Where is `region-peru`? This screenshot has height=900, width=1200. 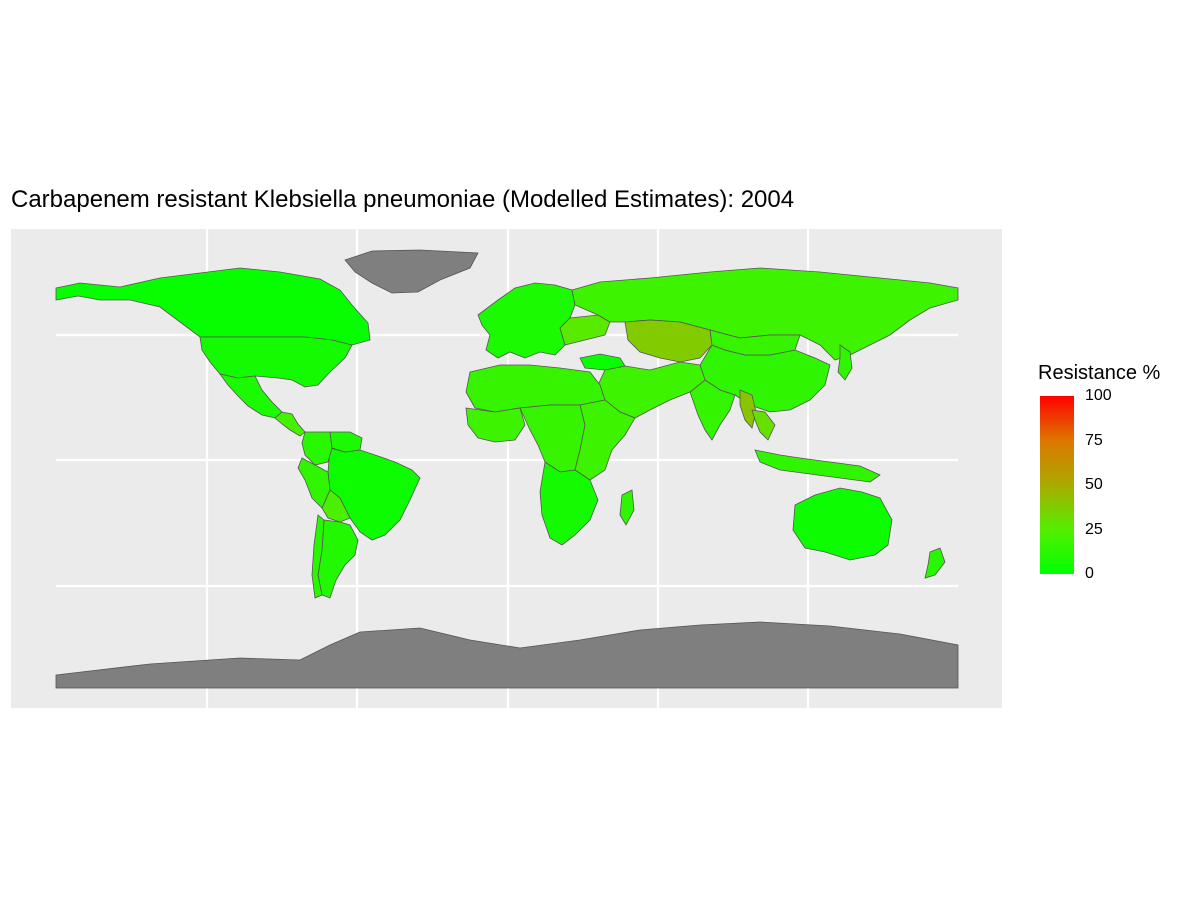 region-peru is located at coordinates (314, 483).